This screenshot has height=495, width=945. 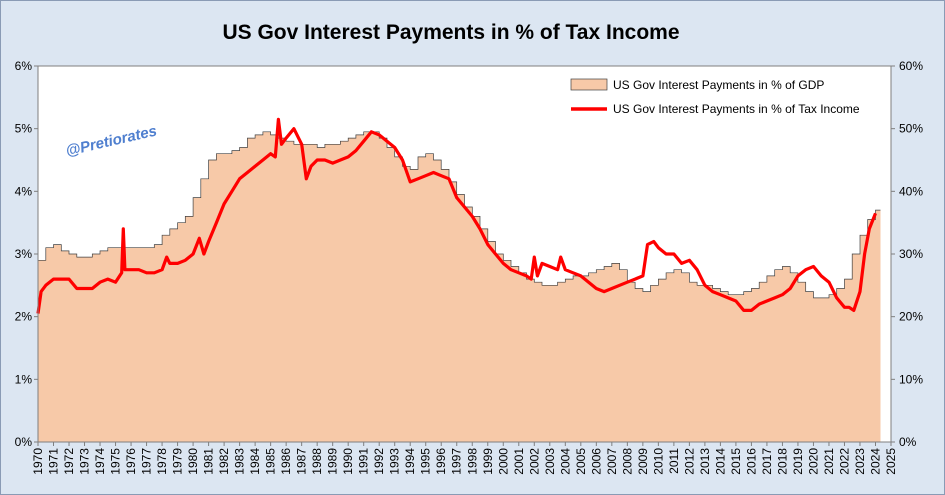 What do you see at coordinates (395, 461) in the screenshot?
I see `x-tick-label: 1993` at bounding box center [395, 461].